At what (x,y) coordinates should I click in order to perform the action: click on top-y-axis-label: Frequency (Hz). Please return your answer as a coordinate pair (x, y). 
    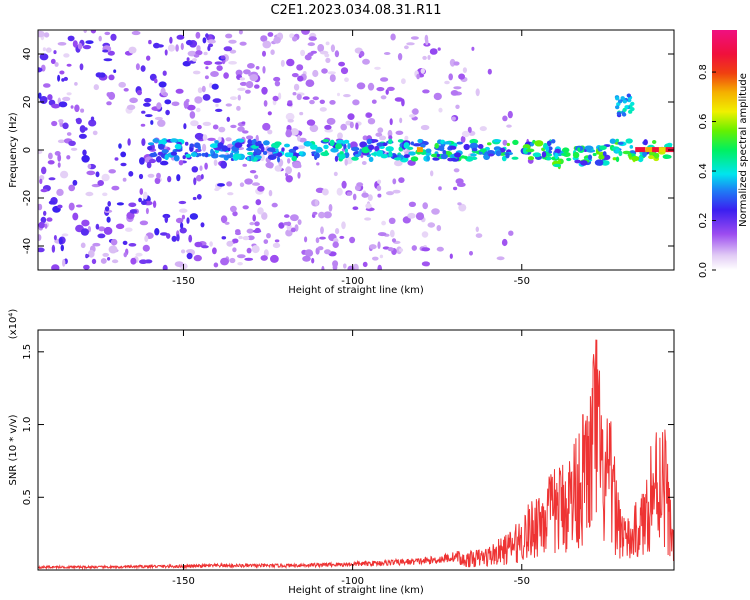
    Looking at the image, I should click on (13, 150).